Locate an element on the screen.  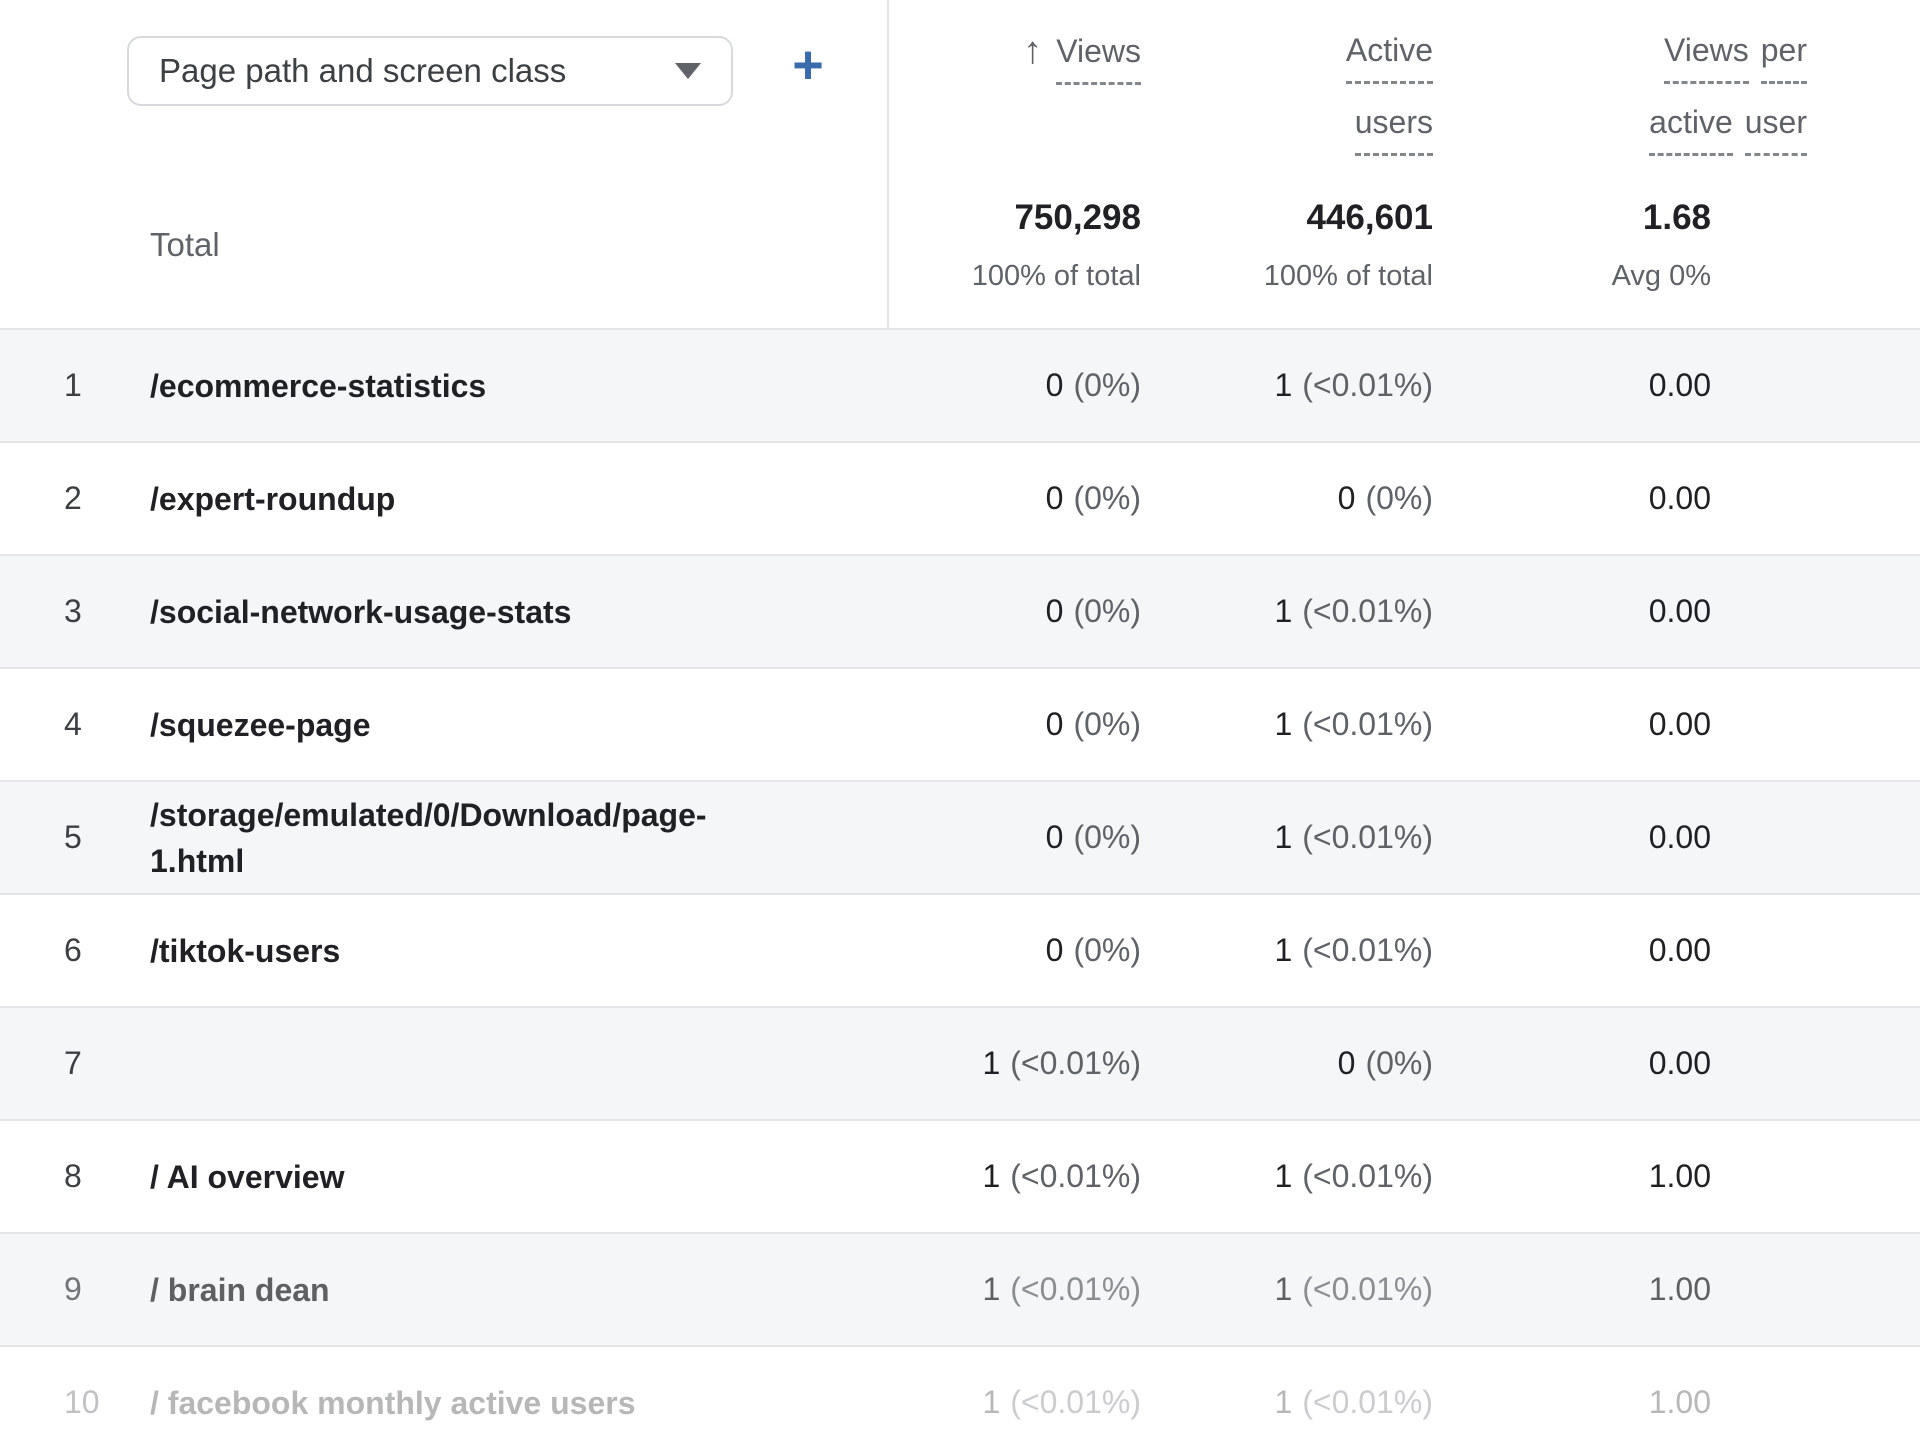
add-dimension-button: + is located at coordinates (808, 65).